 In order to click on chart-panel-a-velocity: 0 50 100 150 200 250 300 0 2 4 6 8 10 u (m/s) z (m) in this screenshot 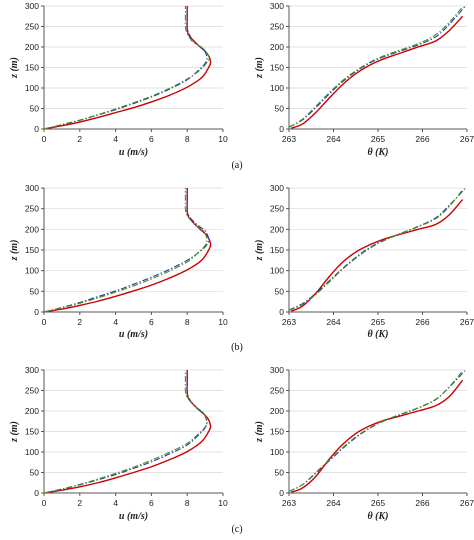, I will do `click(118, 79)`.